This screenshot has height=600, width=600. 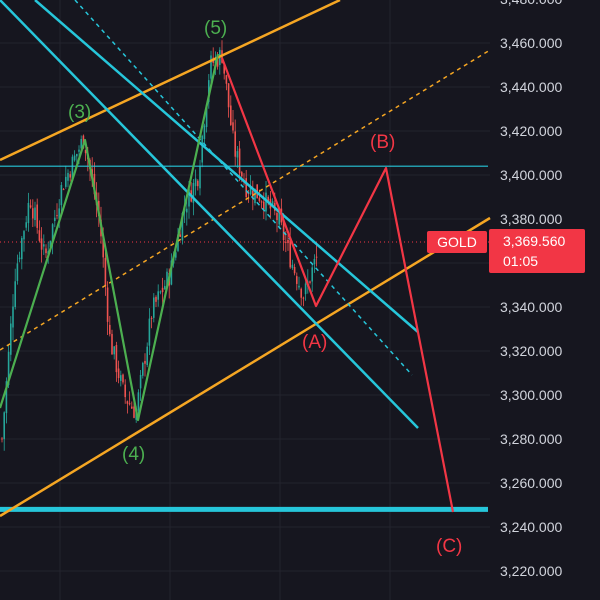 What do you see at coordinates (531, 483) in the screenshot?
I see `price-tick-label: 3,260.000` at bounding box center [531, 483].